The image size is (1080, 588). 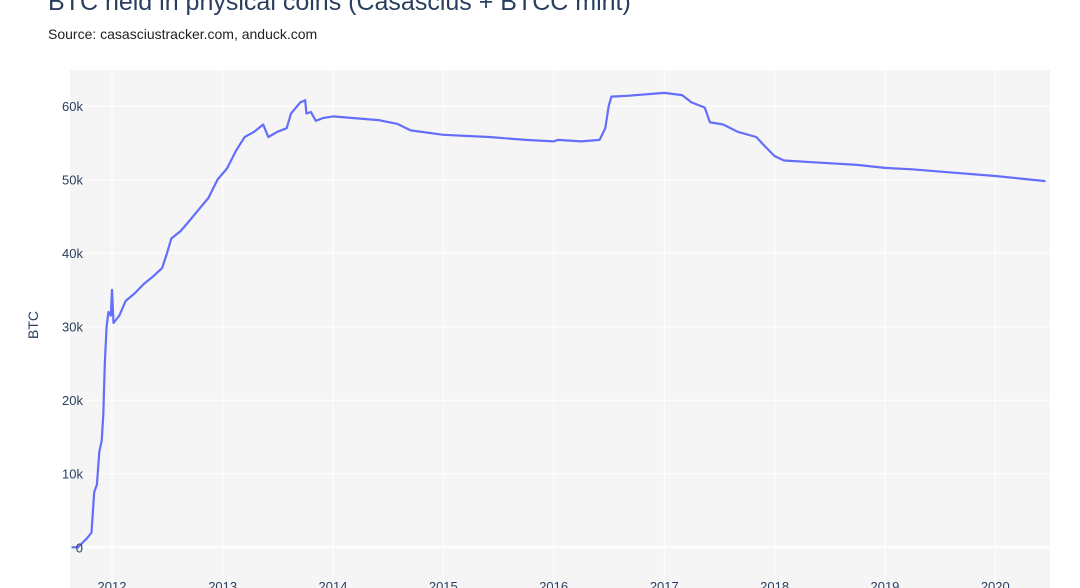 I want to click on y-tick-label: 0, so click(x=79, y=547).